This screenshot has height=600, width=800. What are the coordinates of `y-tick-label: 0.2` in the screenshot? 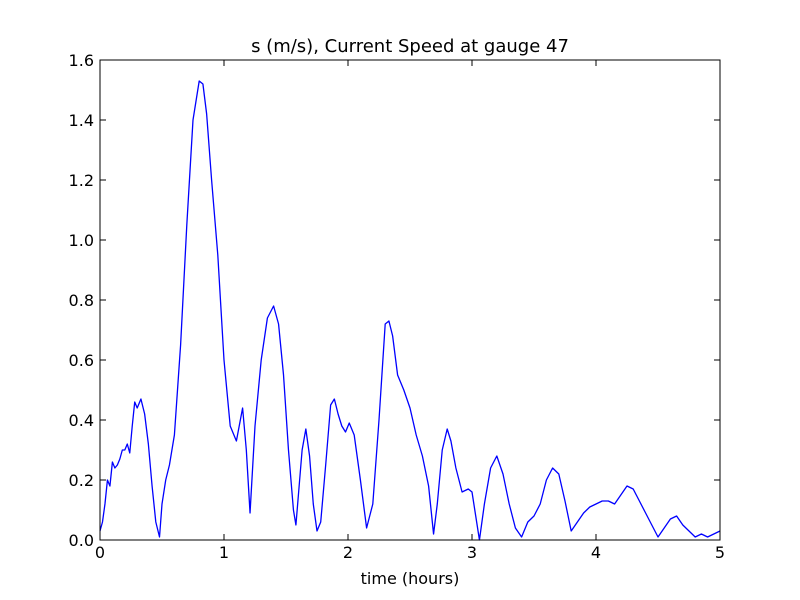 It's located at (81, 480).